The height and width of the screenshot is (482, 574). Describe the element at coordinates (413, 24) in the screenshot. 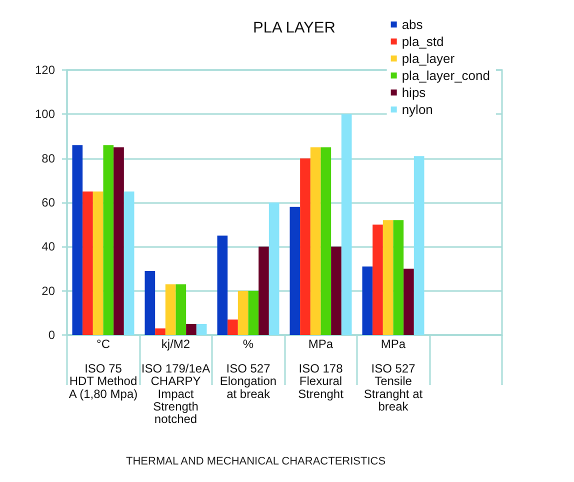

I see `legend-label: abs` at that location.